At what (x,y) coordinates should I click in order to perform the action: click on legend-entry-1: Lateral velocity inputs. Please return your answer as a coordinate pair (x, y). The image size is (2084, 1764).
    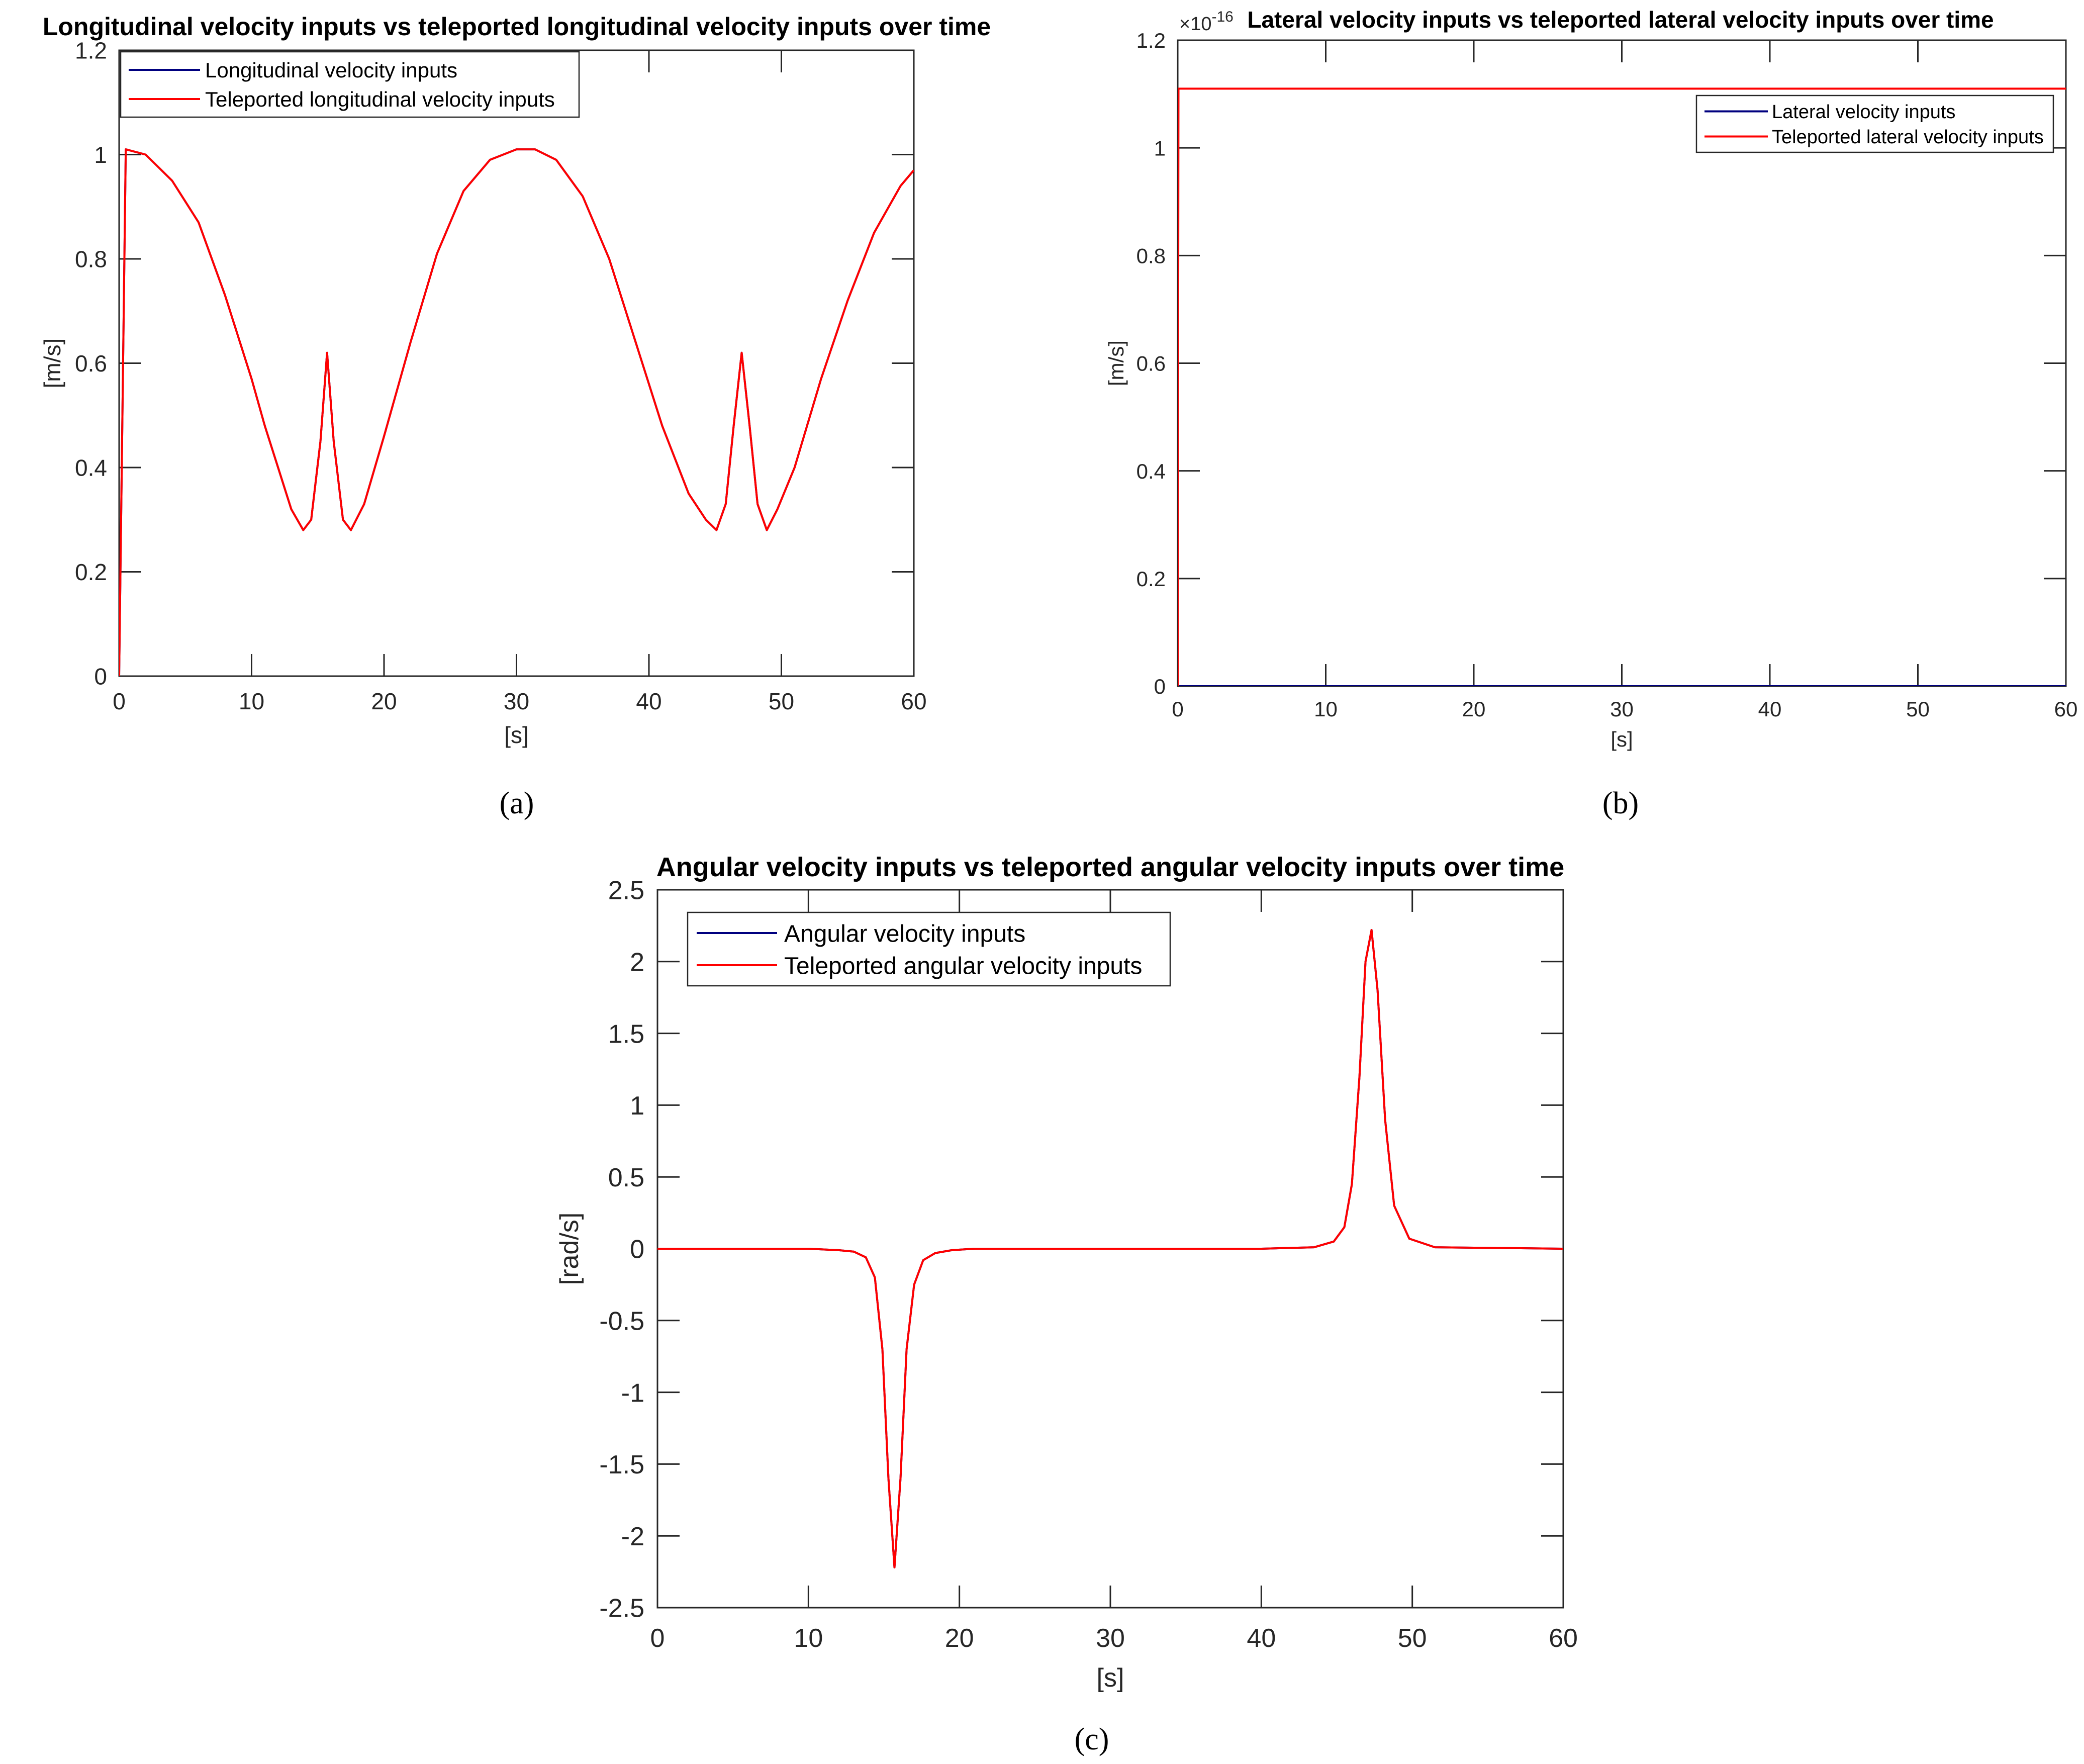
    Looking at the image, I should click on (1863, 112).